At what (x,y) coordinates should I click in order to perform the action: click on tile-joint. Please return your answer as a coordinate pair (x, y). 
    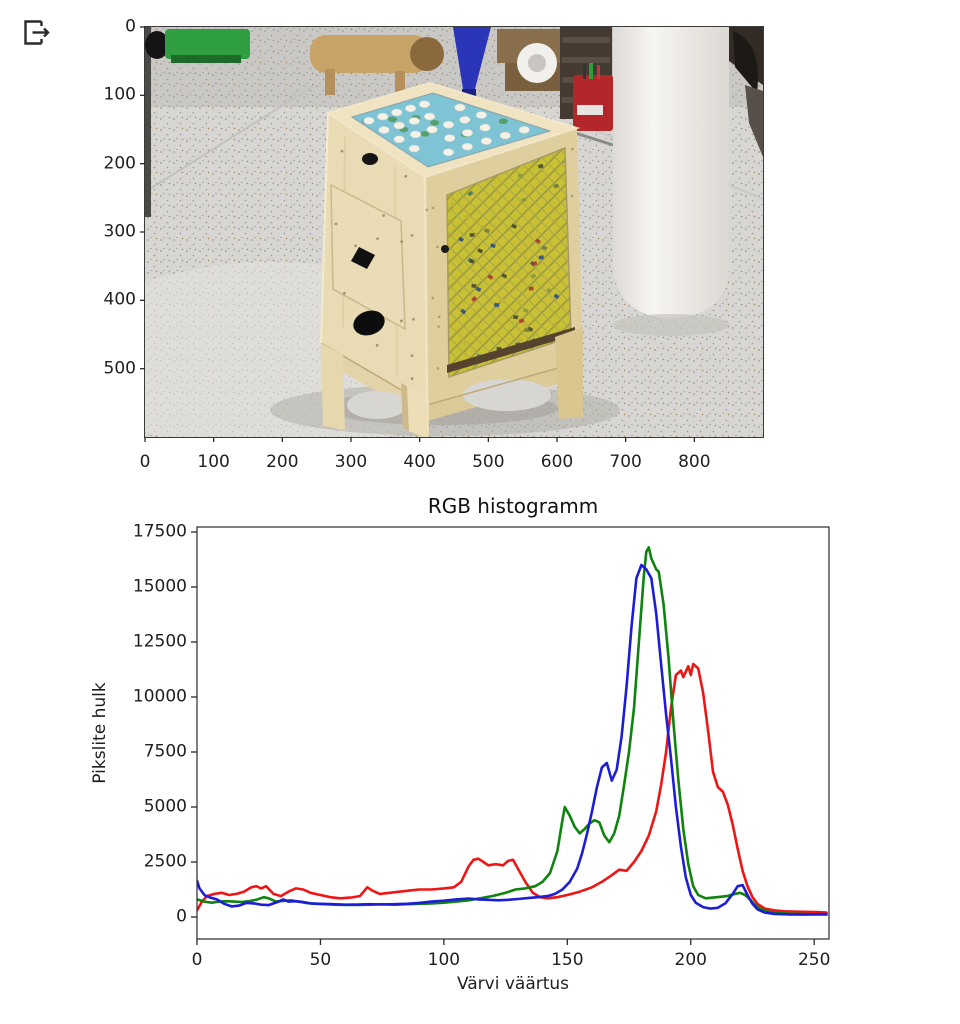
    Looking at the image, I should click on (230, 138).